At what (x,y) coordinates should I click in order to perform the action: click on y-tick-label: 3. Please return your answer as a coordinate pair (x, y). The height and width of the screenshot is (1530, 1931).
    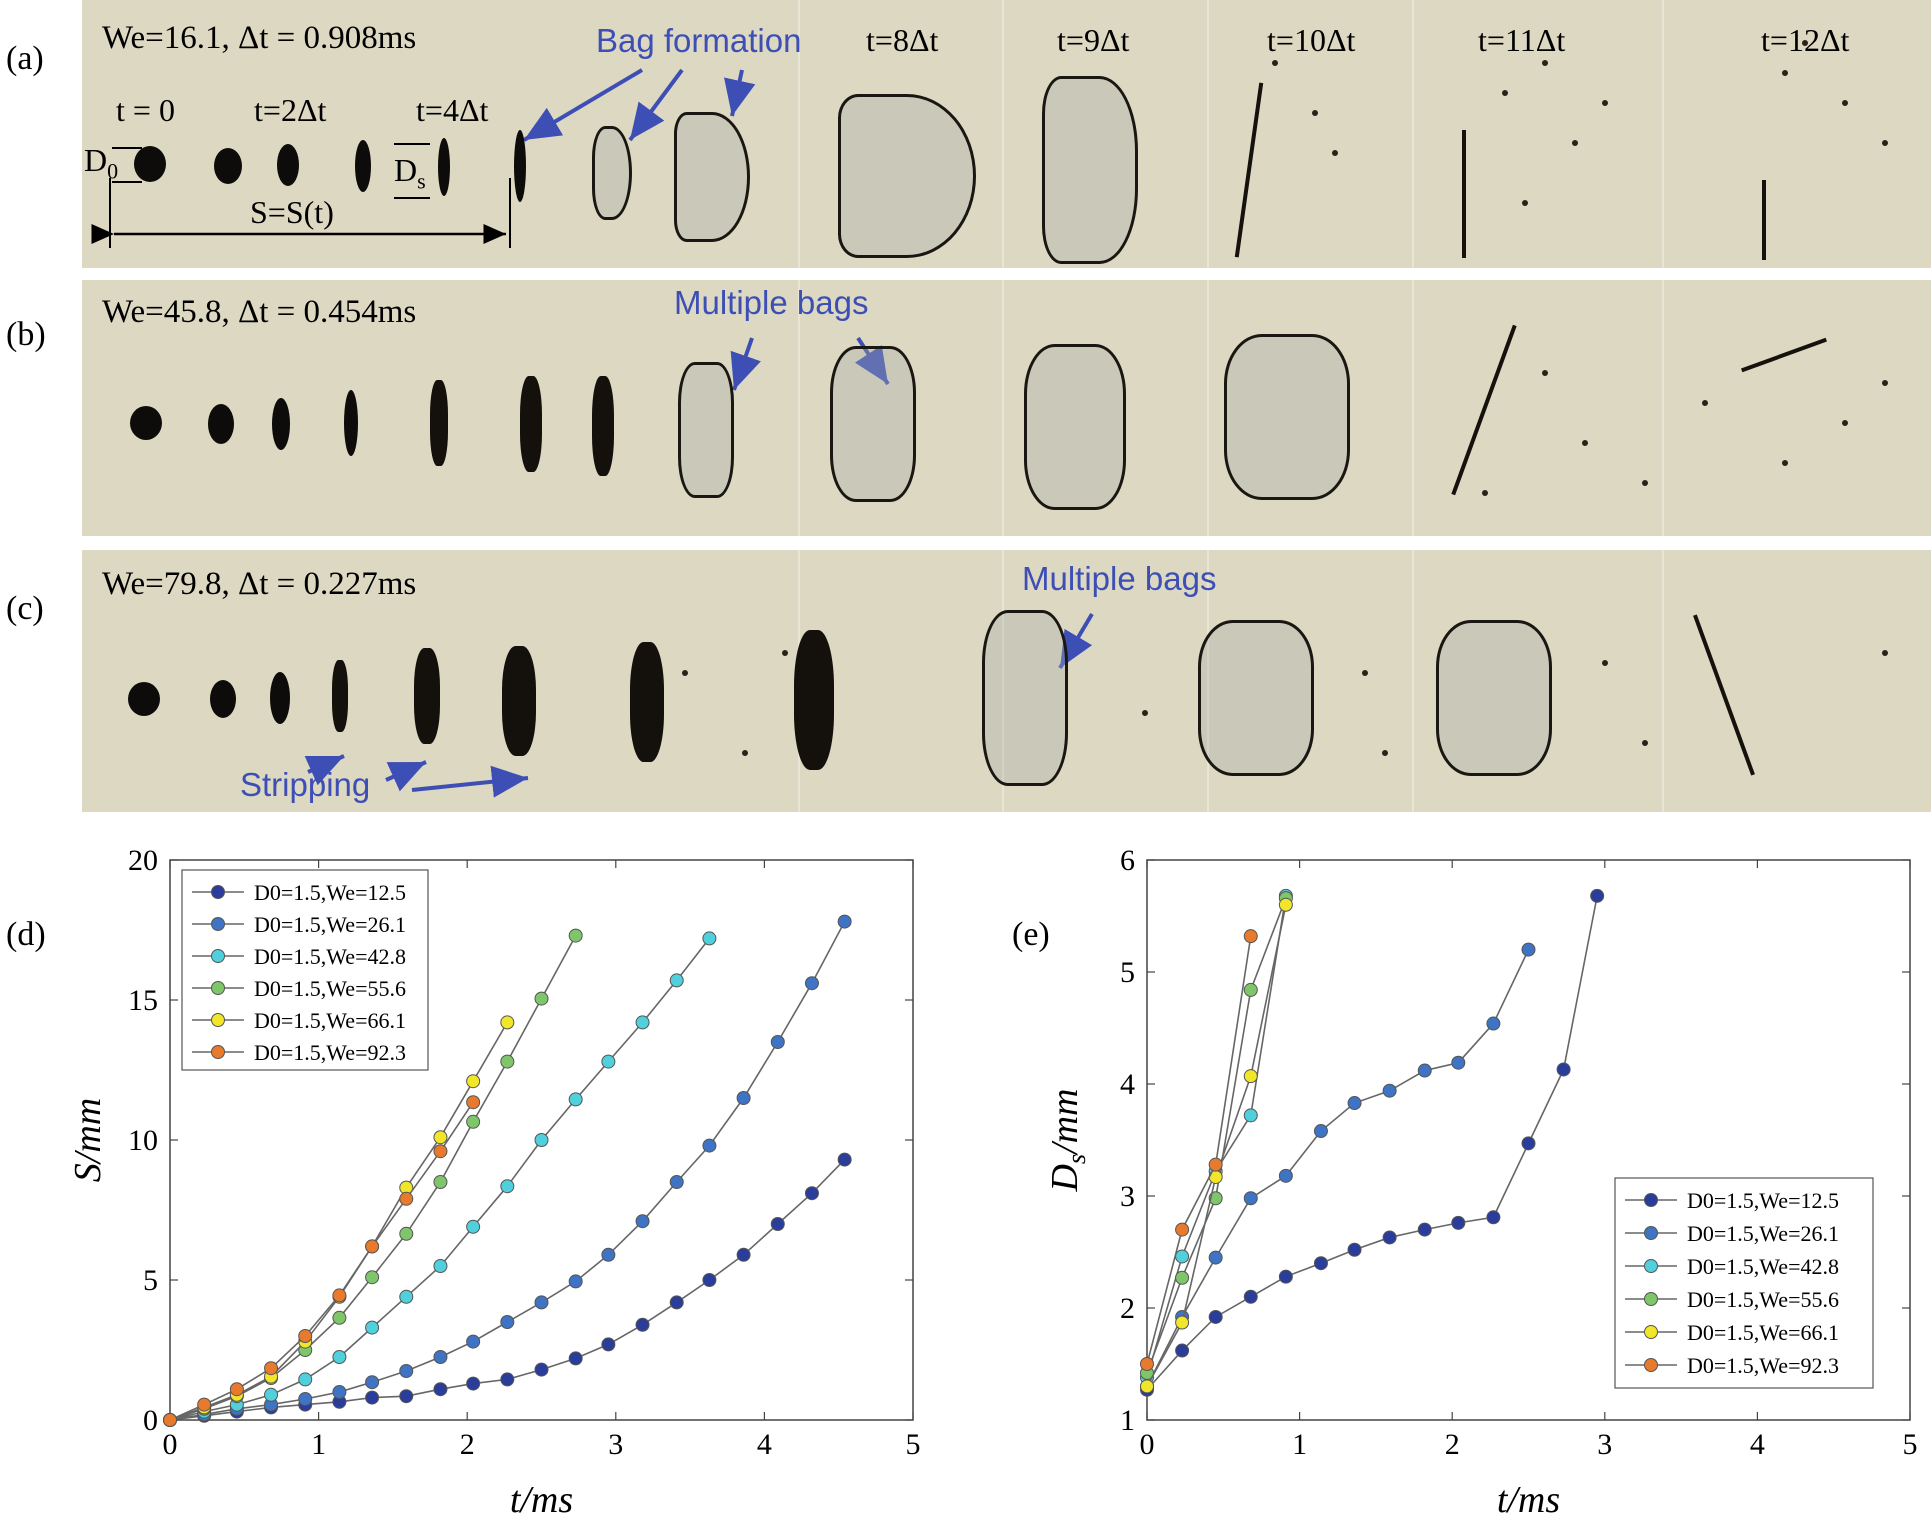
    Looking at the image, I should click on (1127, 1196).